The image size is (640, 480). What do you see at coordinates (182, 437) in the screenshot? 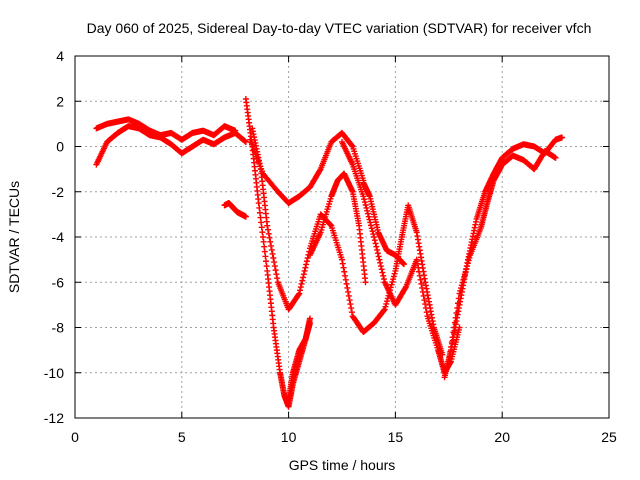
I see `x-tick-label: 5` at bounding box center [182, 437].